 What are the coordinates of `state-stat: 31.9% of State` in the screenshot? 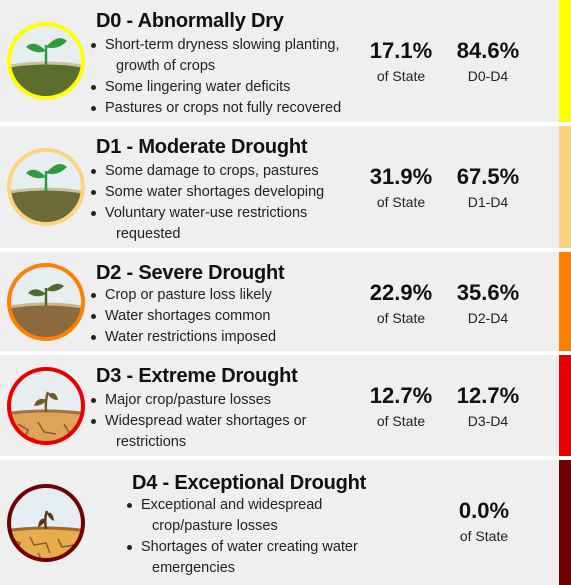 It's located at (401, 188).